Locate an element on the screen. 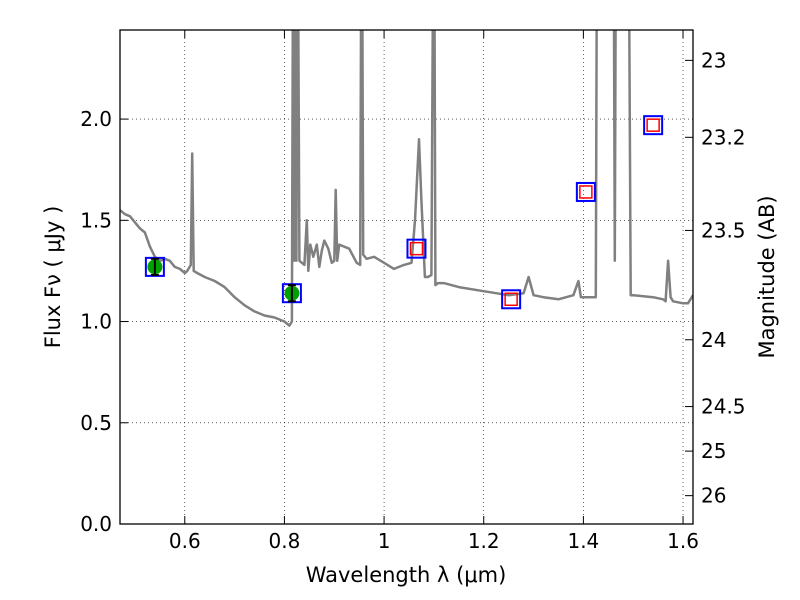  y-tick-label: 0.0 is located at coordinates (96, 524).